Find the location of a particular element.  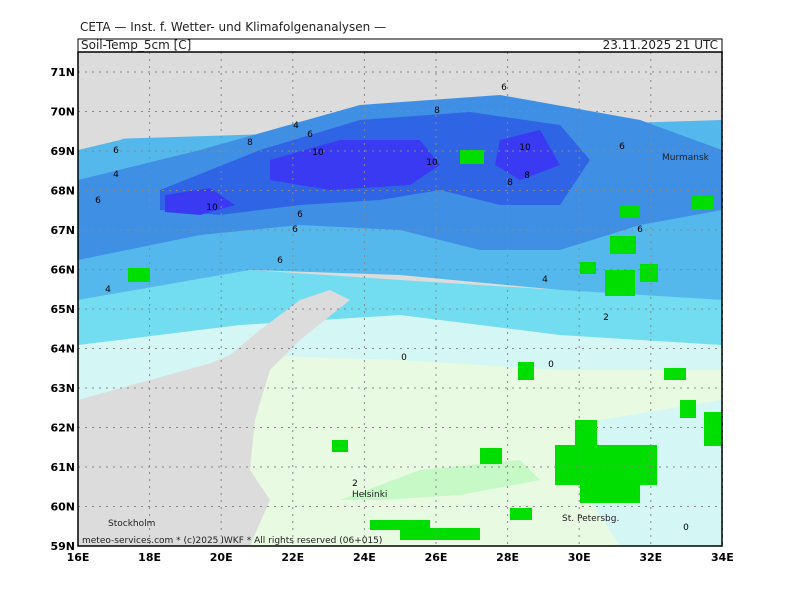

band-10-a is located at coordinates (355, 165).